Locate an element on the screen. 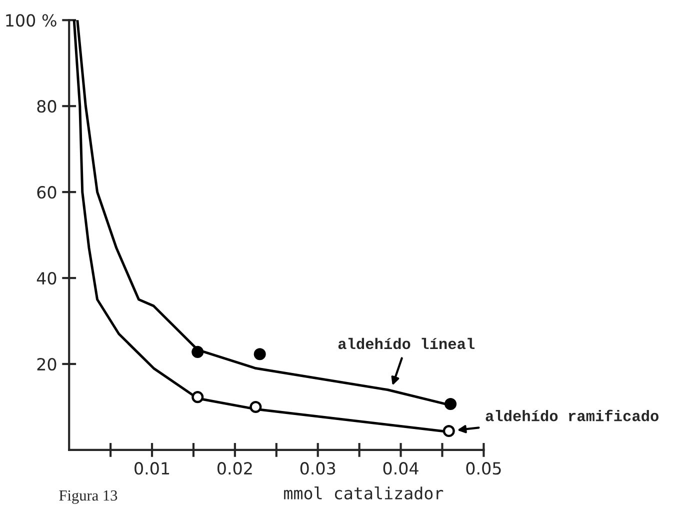 This screenshot has width=691, height=516. y-tick-label: 60 is located at coordinates (46, 192).